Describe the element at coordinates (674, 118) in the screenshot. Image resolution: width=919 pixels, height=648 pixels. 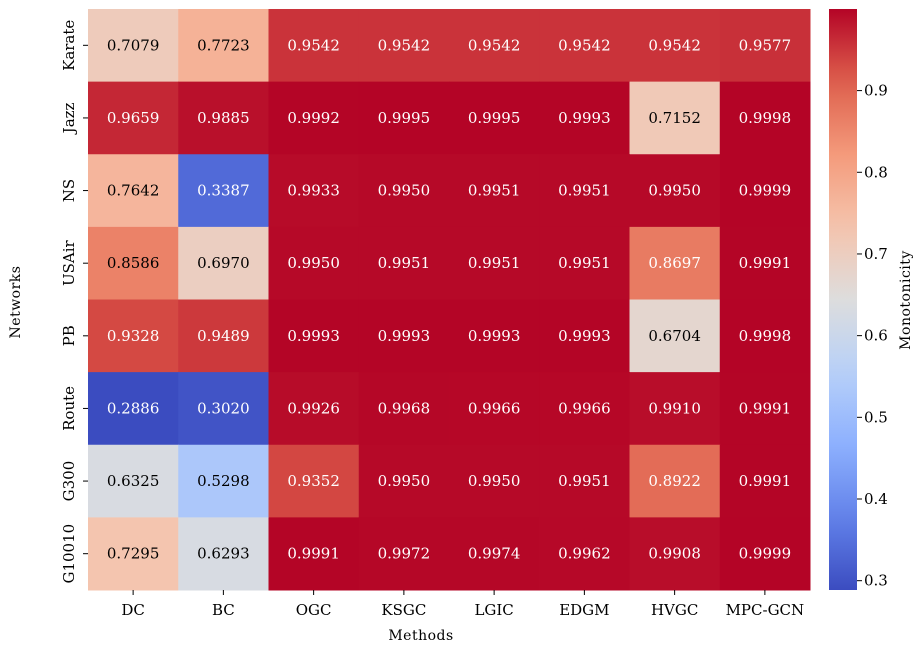
I see `cell-value-label: 0.7152` at that location.